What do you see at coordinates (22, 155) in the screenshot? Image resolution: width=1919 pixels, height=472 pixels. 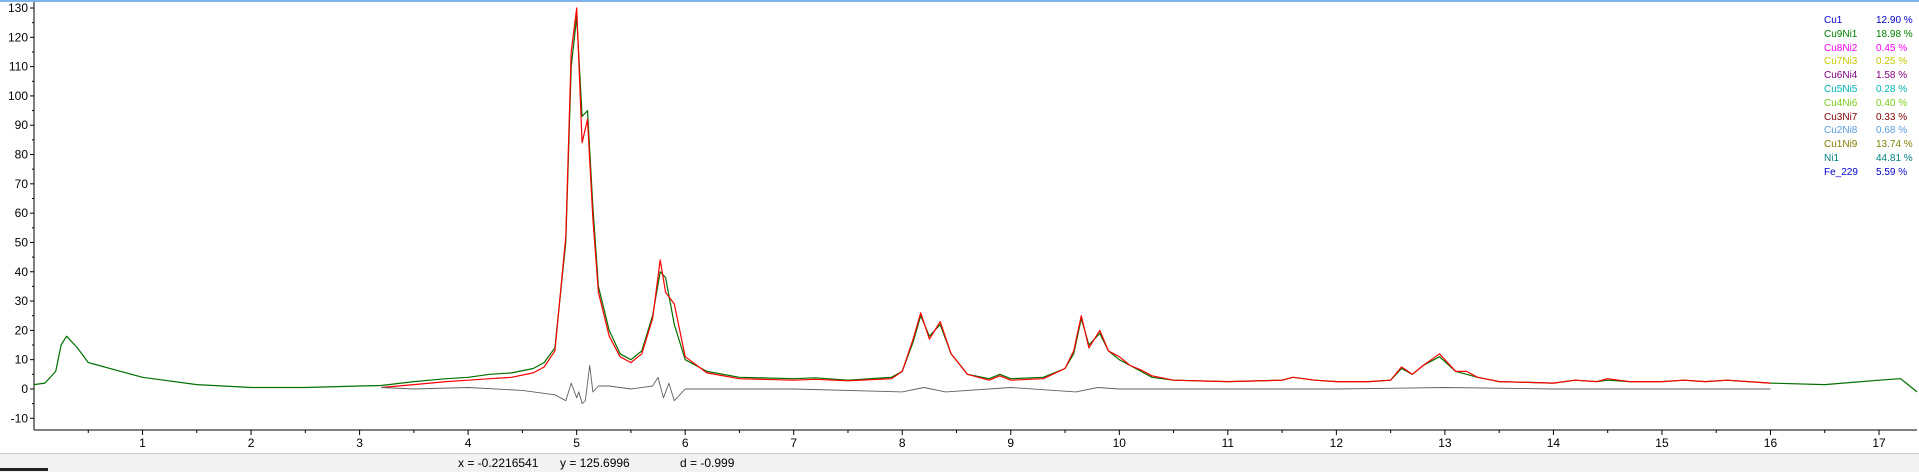 I see `y-tick-label: 80` at bounding box center [22, 155].